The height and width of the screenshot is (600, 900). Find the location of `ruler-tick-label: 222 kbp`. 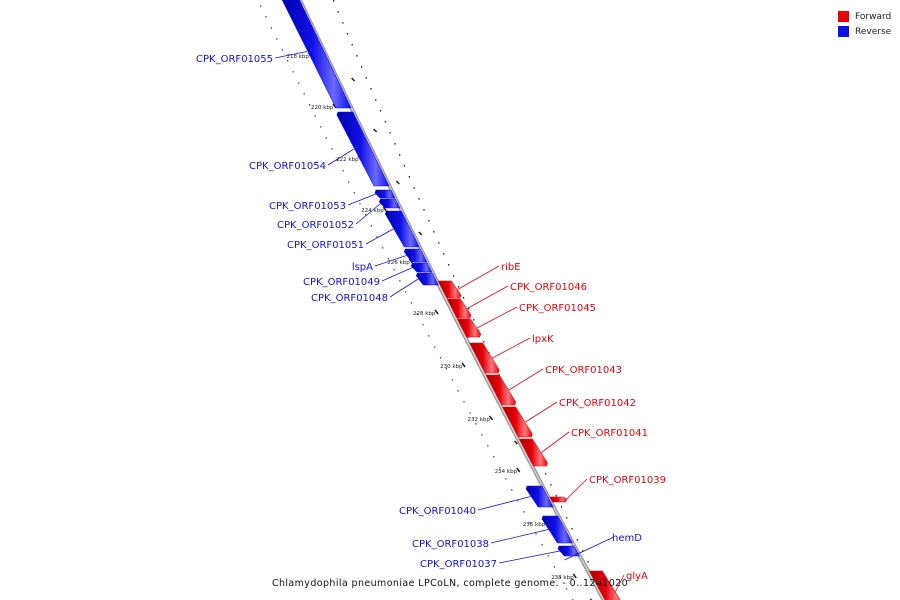

ruler-tick-label: 222 kbp is located at coordinates (347, 160).